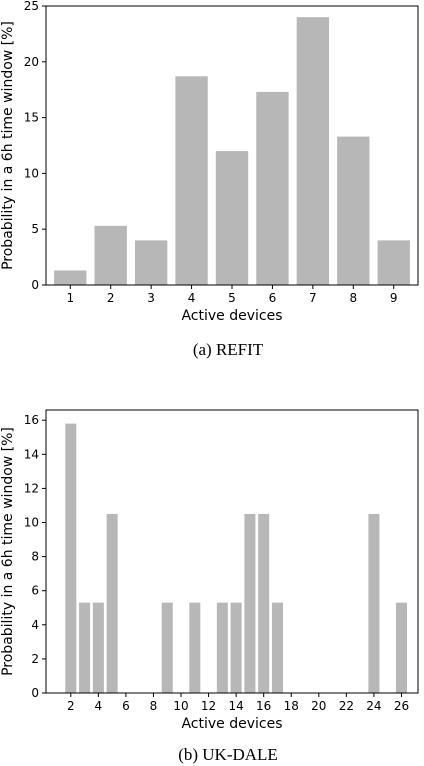 The image size is (424, 766). Describe the element at coordinates (235, 706) in the screenshot. I see `x-tick-label: 14` at that location.